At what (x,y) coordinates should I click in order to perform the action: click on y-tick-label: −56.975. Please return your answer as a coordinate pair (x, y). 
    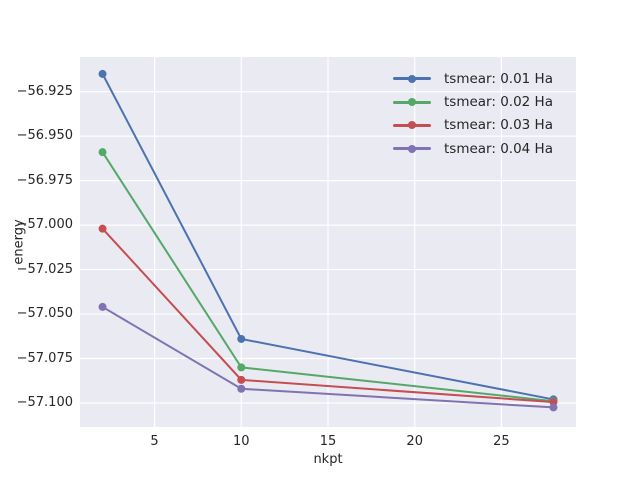
    Looking at the image, I should click on (44, 180).